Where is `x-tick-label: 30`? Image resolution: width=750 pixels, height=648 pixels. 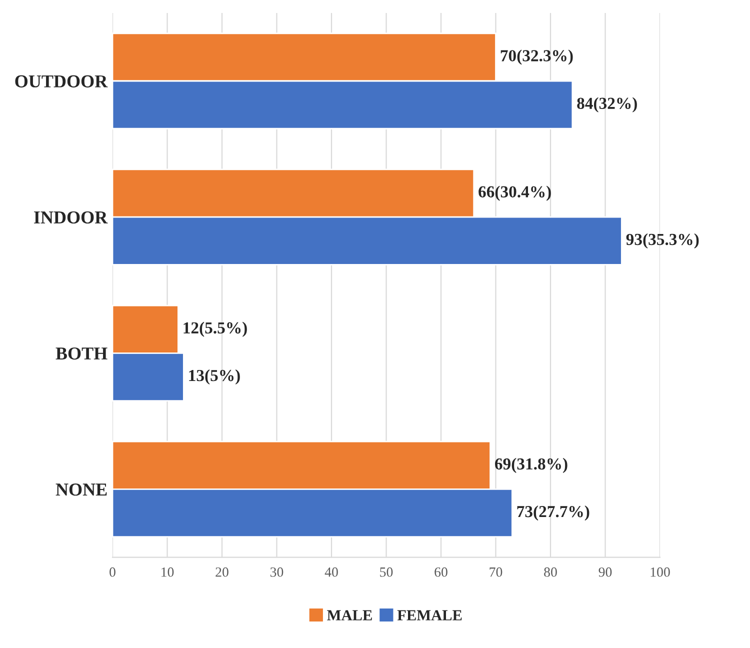 x-tick-label: 30 is located at coordinates (277, 572).